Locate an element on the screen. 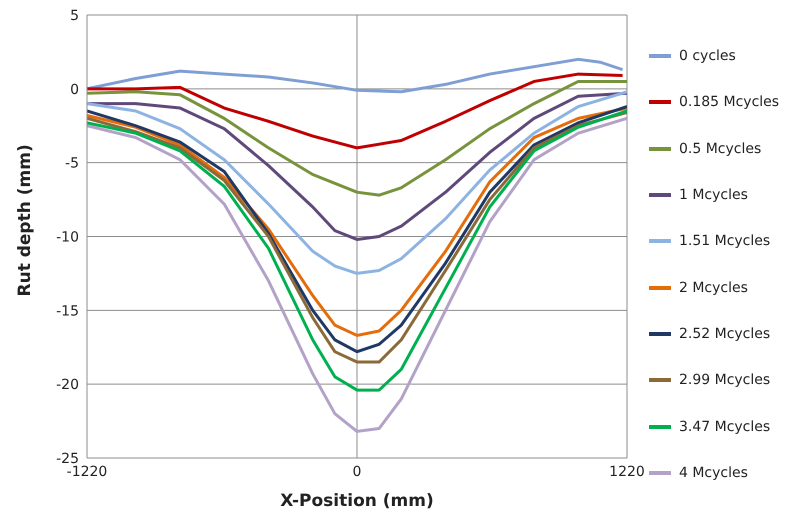 Image resolution: width=803 pixels, height=528 pixels. legend-label: 3.47 Mcycles is located at coordinates (724, 426).